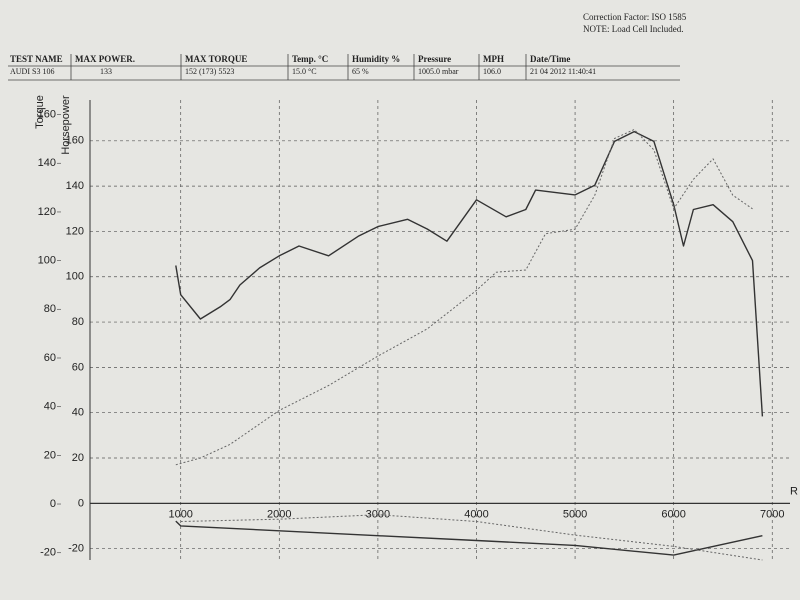 This screenshot has height=600, width=800. I want to click on cell: AUDI S3 106, so click(32, 71).